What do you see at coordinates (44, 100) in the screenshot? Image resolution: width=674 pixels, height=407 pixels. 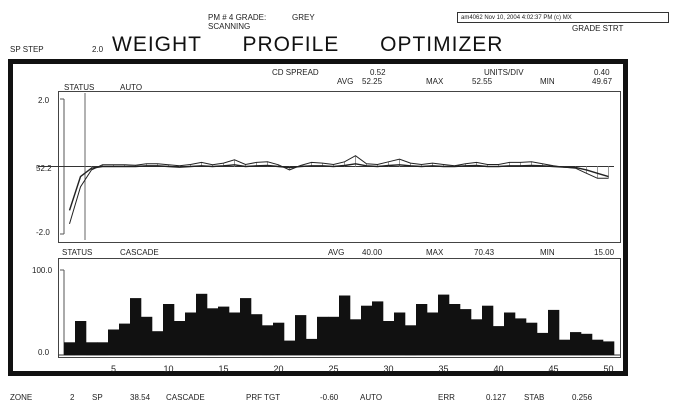 I see `profile-y-top: 2.0` at bounding box center [44, 100].